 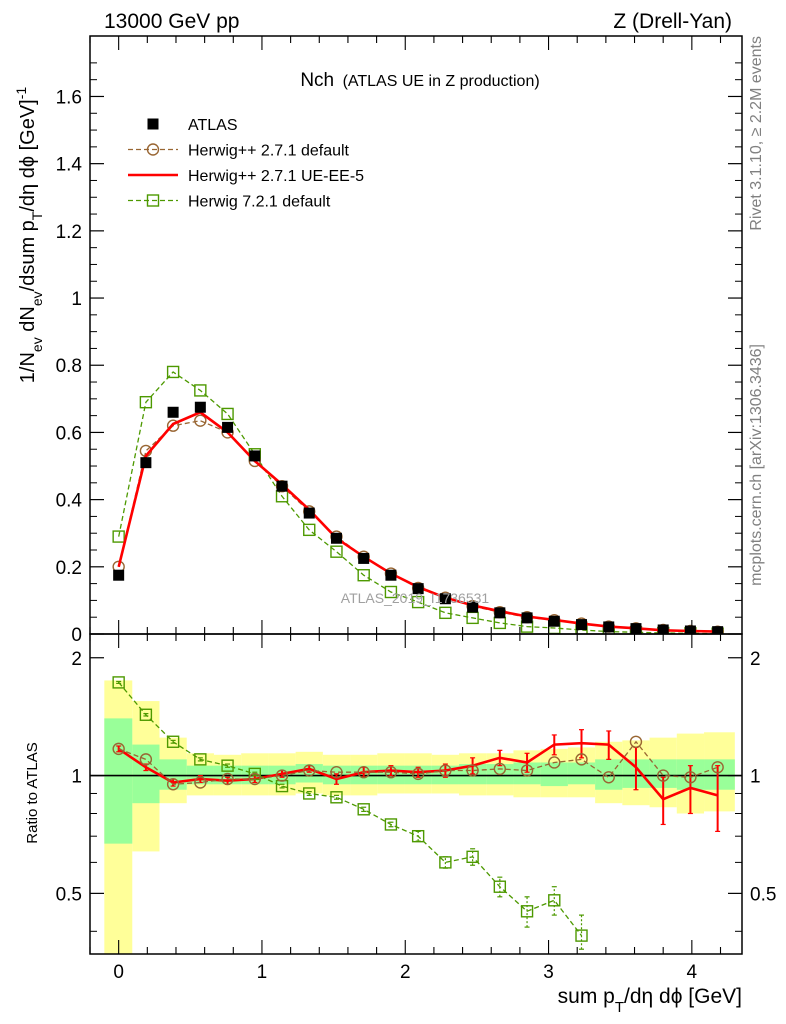 What do you see at coordinates (69, 232) in the screenshot?
I see `main-ytick-label: 1.2` at bounding box center [69, 232].